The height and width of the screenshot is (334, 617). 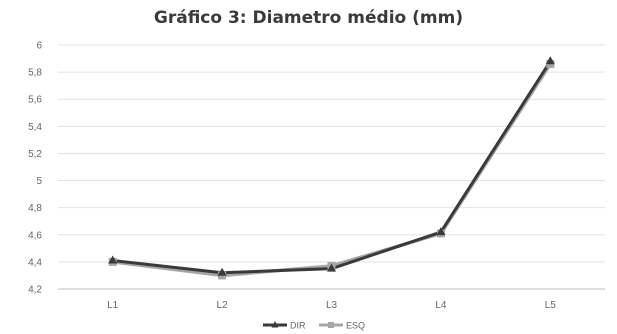 What do you see at coordinates (441, 305) in the screenshot?
I see `x-tick-label: L4` at bounding box center [441, 305].